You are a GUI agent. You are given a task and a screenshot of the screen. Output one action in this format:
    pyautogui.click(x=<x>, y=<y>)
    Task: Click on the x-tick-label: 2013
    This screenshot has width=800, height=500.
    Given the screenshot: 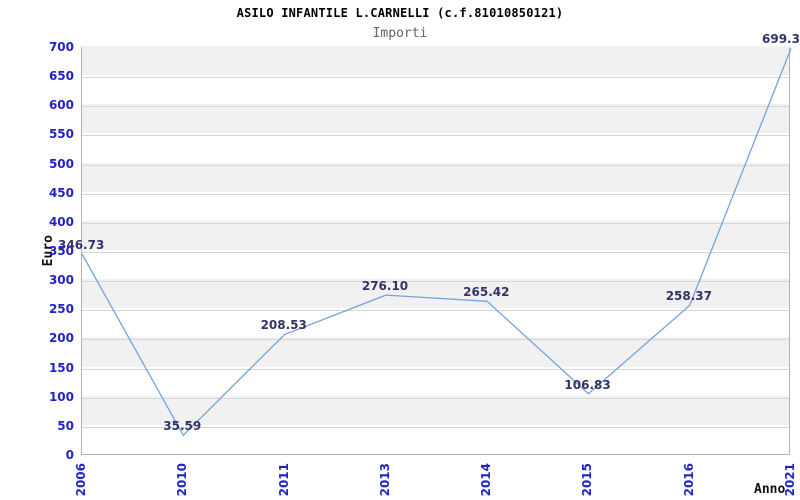 What is the action you would take?
    pyautogui.click(x=384, y=480)
    